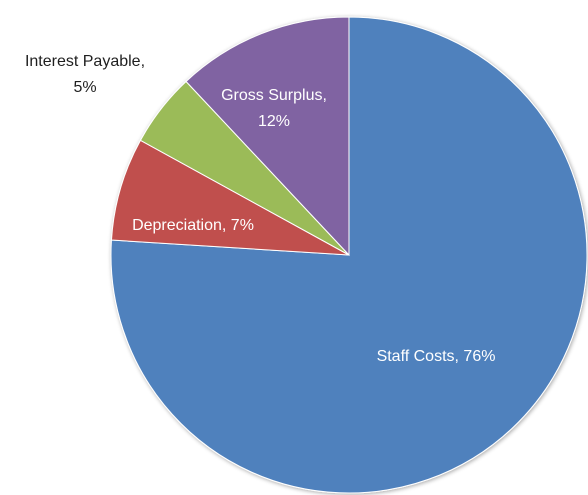 Image resolution: width=588 pixels, height=495 pixels. I want to click on data-label-interest-payable: Interest Payable, 5%, so click(85, 74).